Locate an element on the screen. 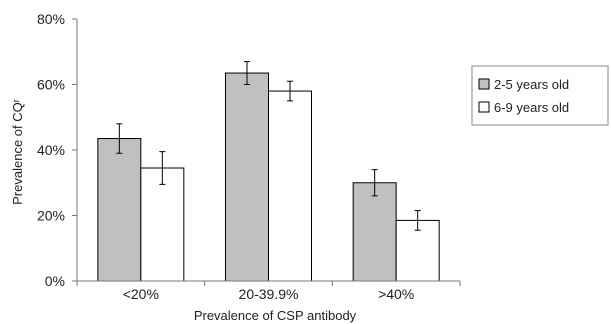 Image resolution: width=611 pixels, height=324 pixels. y-axis-ticks: 0% 20% 40% 60% 80% is located at coordinates (57, 150).